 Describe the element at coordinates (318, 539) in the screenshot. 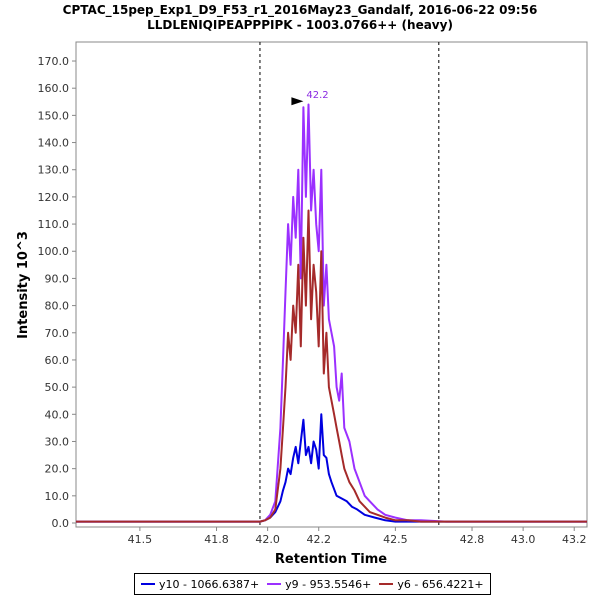

I see `x-tick-label: 42.2` at that location.